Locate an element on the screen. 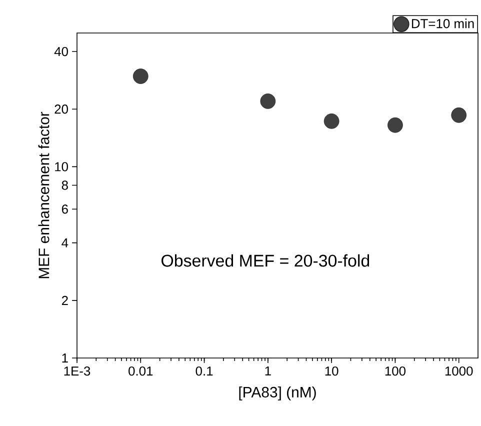 This screenshot has height=426, width=481. annotation: Observed MEF = 20-30-fold is located at coordinates (266, 260).